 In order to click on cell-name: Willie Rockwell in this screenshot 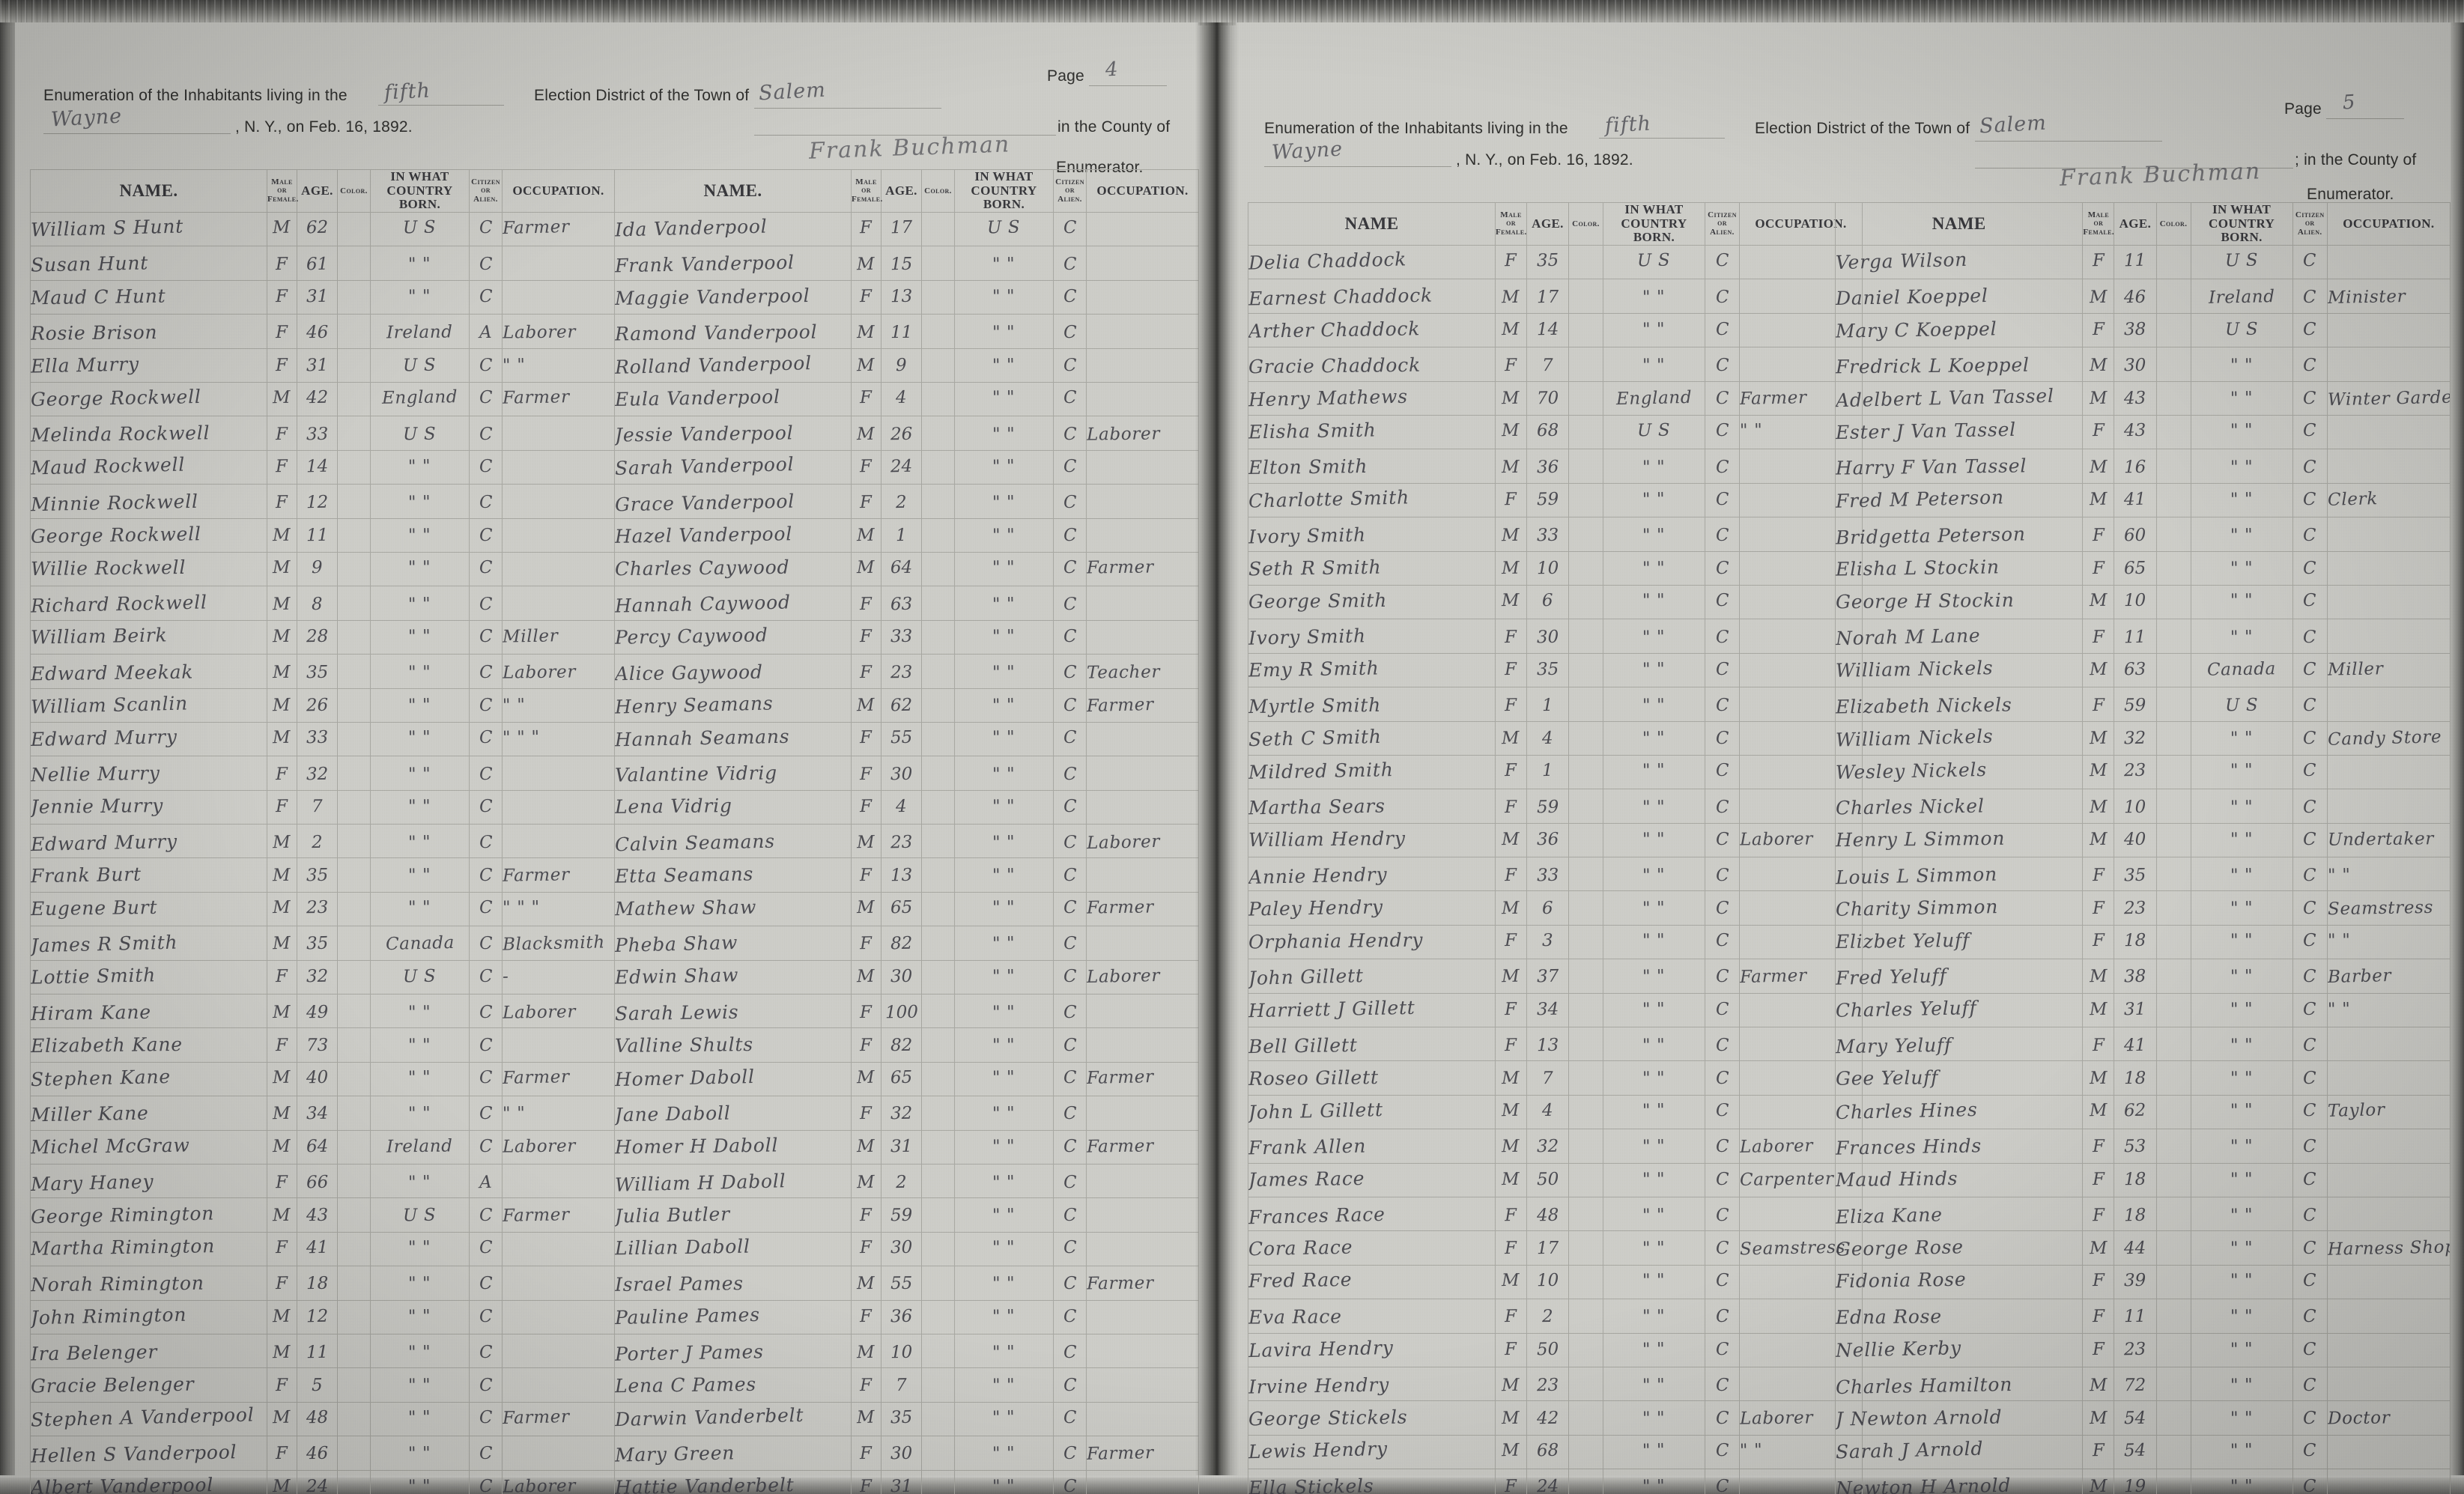, I will do `click(148, 569)`.